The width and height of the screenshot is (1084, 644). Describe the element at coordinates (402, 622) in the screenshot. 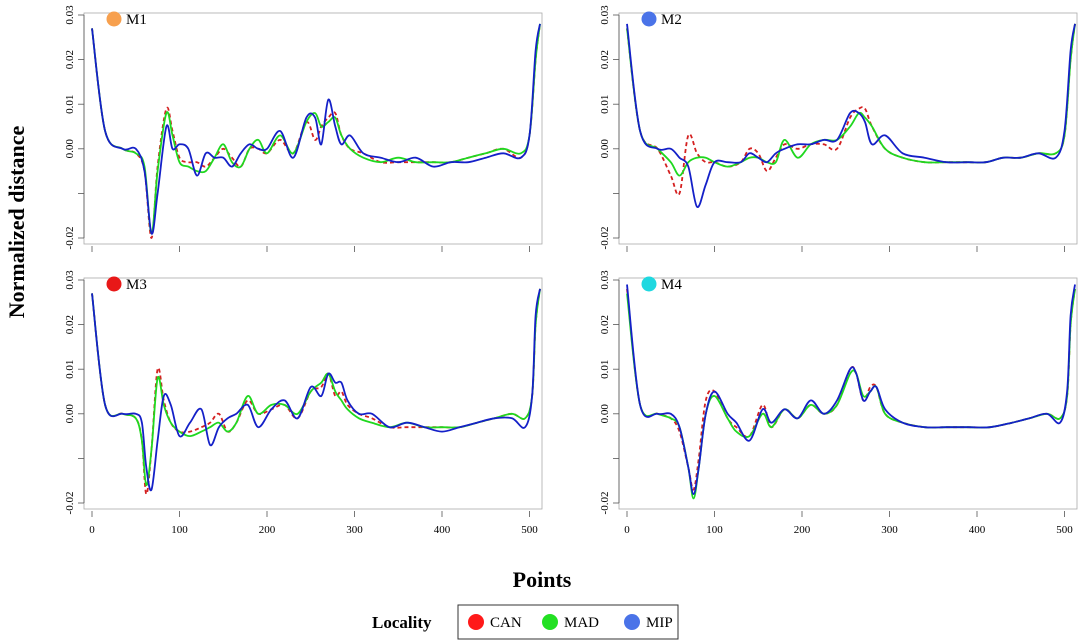

I see `legend-title: Locality` at that location.